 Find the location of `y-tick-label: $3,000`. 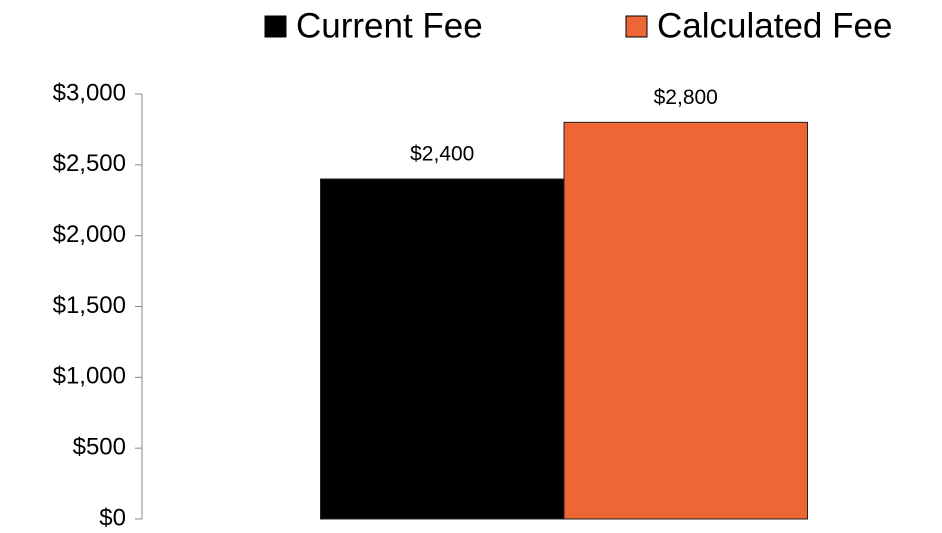

y-tick-label: $3,000 is located at coordinates (89, 92).